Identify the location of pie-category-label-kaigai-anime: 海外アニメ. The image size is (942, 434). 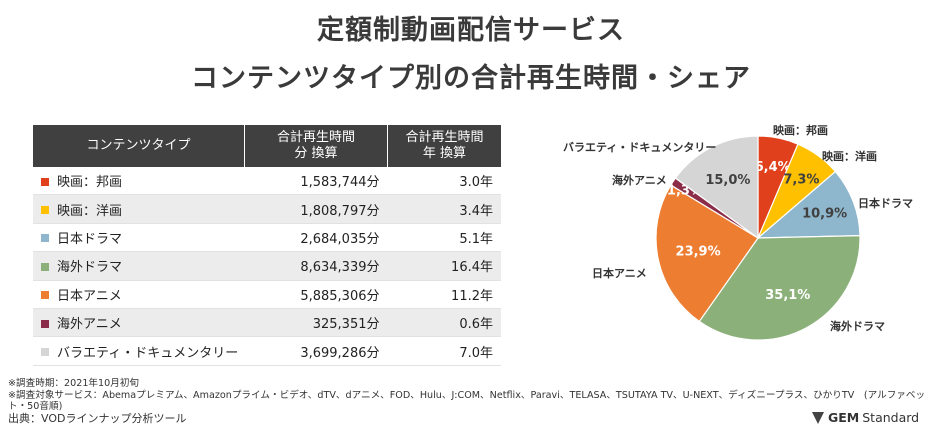
(639, 180).